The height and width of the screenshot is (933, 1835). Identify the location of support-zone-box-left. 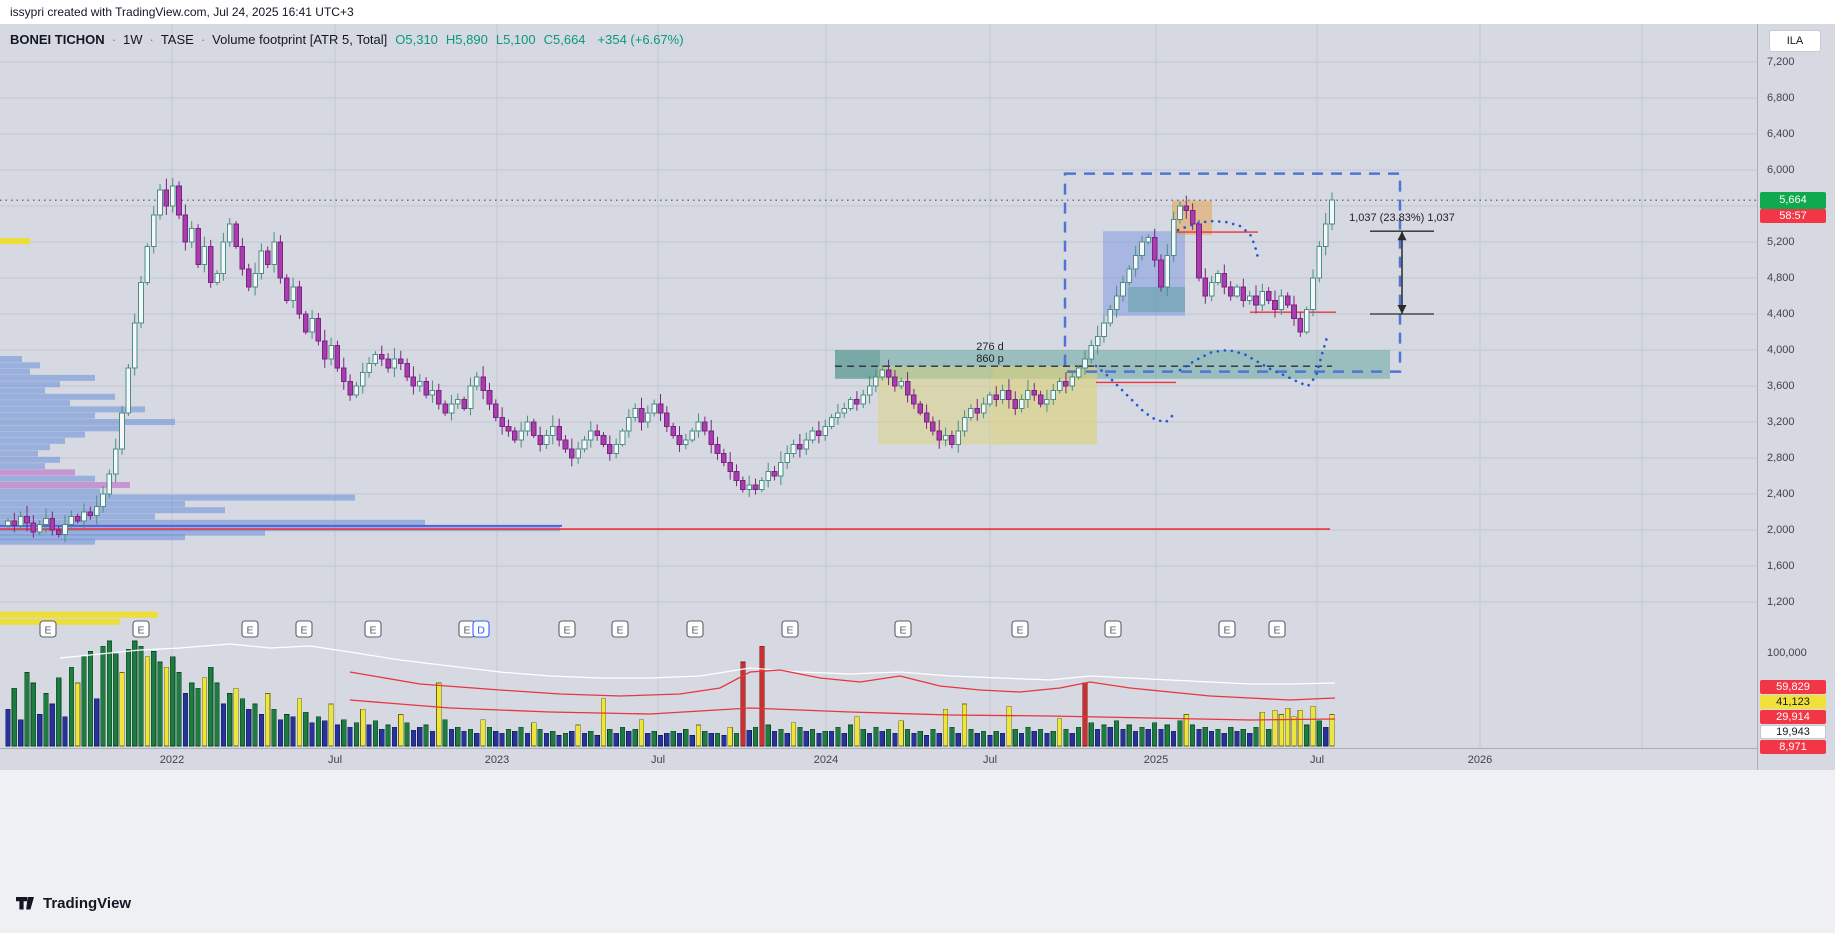
(857, 364).